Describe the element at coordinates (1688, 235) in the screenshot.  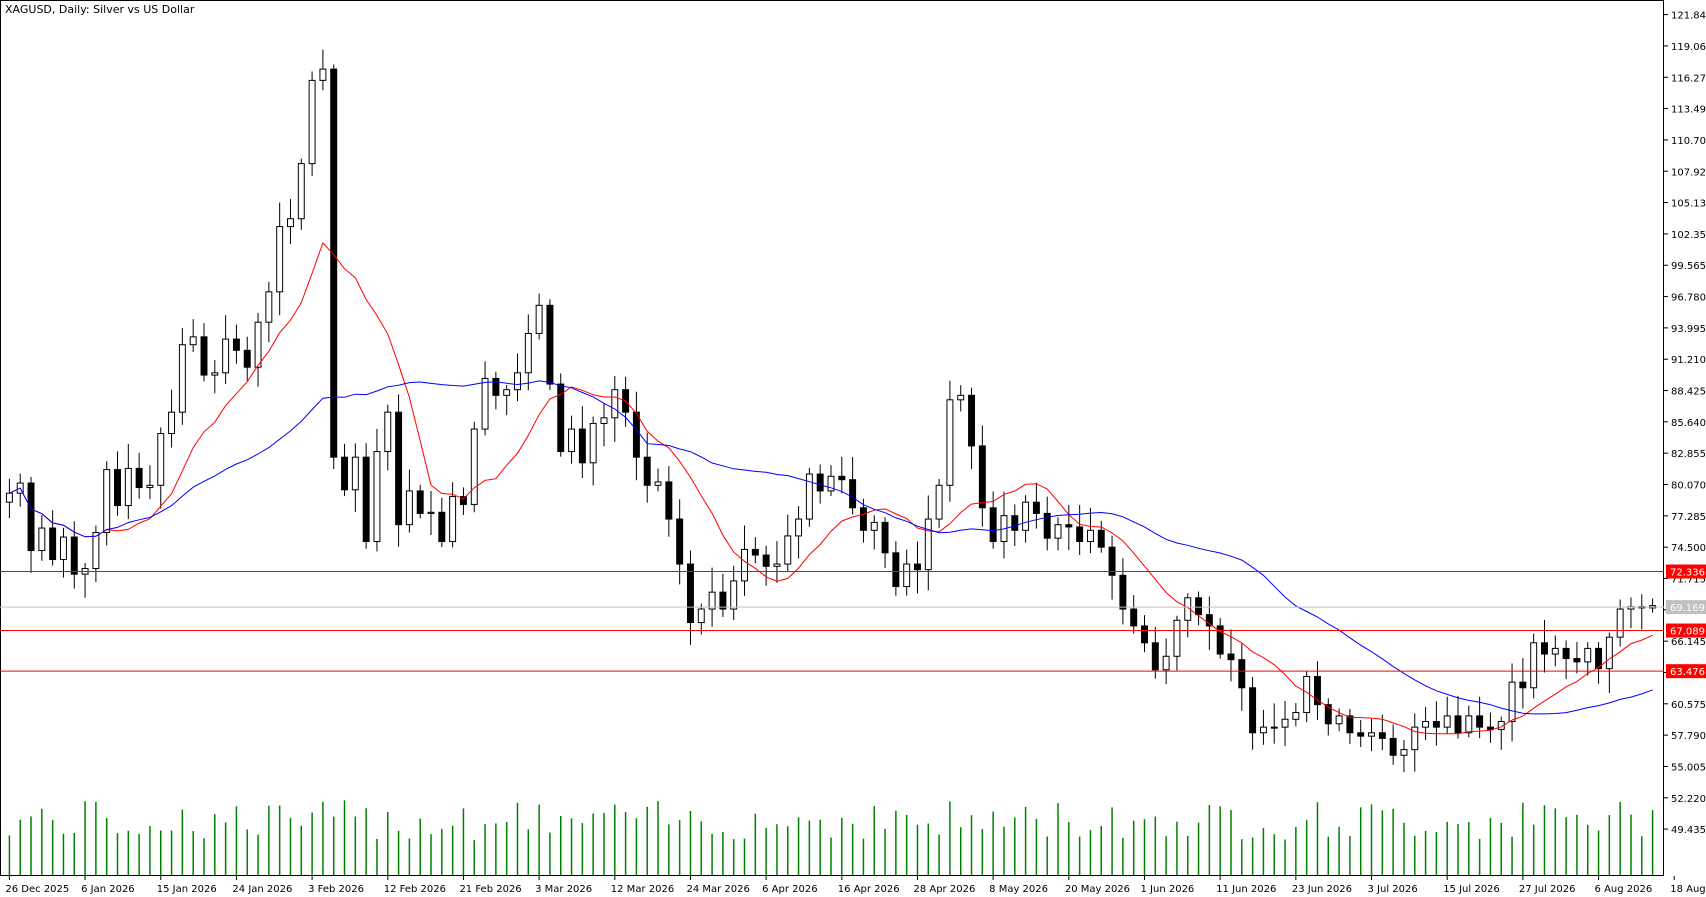
I see `price-tick-label: 102.350` at that location.